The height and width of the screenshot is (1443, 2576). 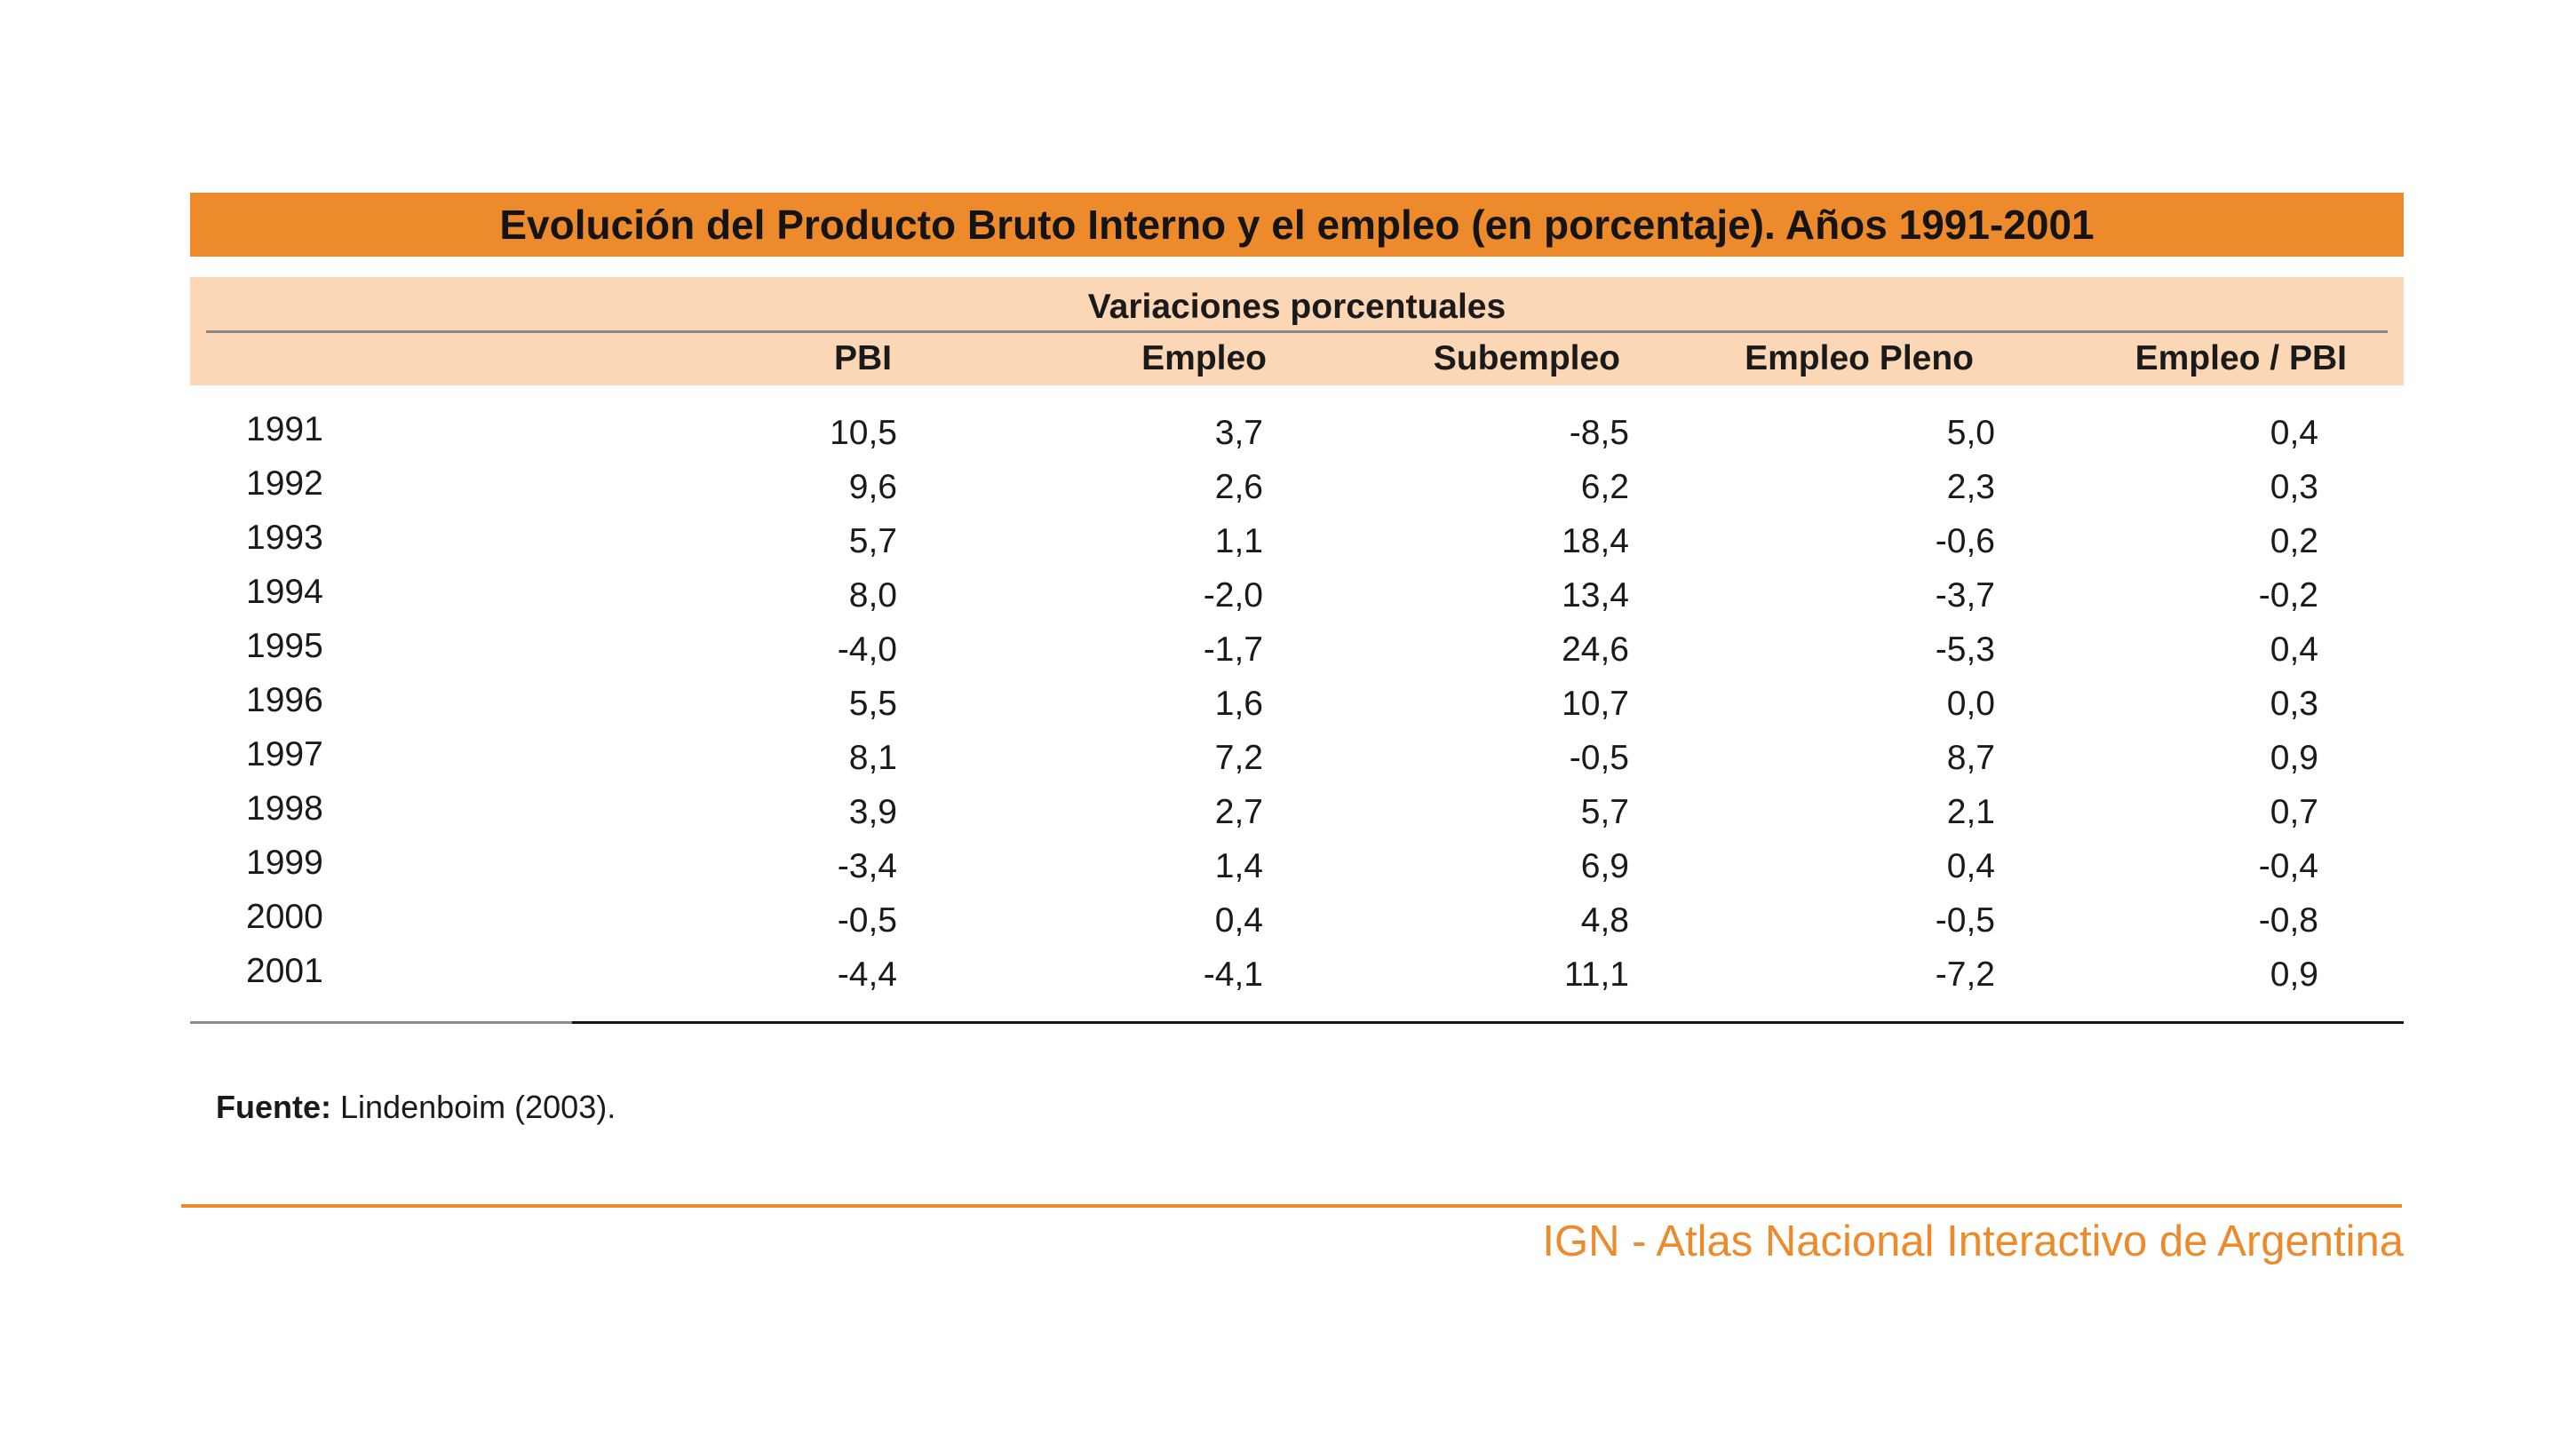 I want to click on column-header-empleo-pbi: Empleo / PBI, so click(x=2241, y=358).